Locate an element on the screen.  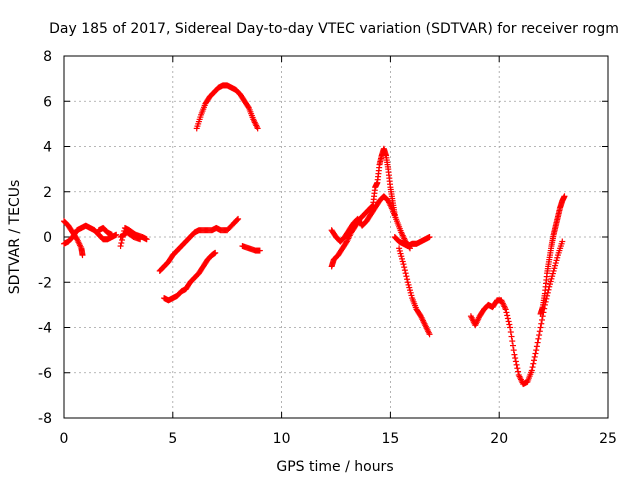
y-tick-labels: -8 -6 -4 -2 0 2 4 6 8 is located at coordinates (45, 238).